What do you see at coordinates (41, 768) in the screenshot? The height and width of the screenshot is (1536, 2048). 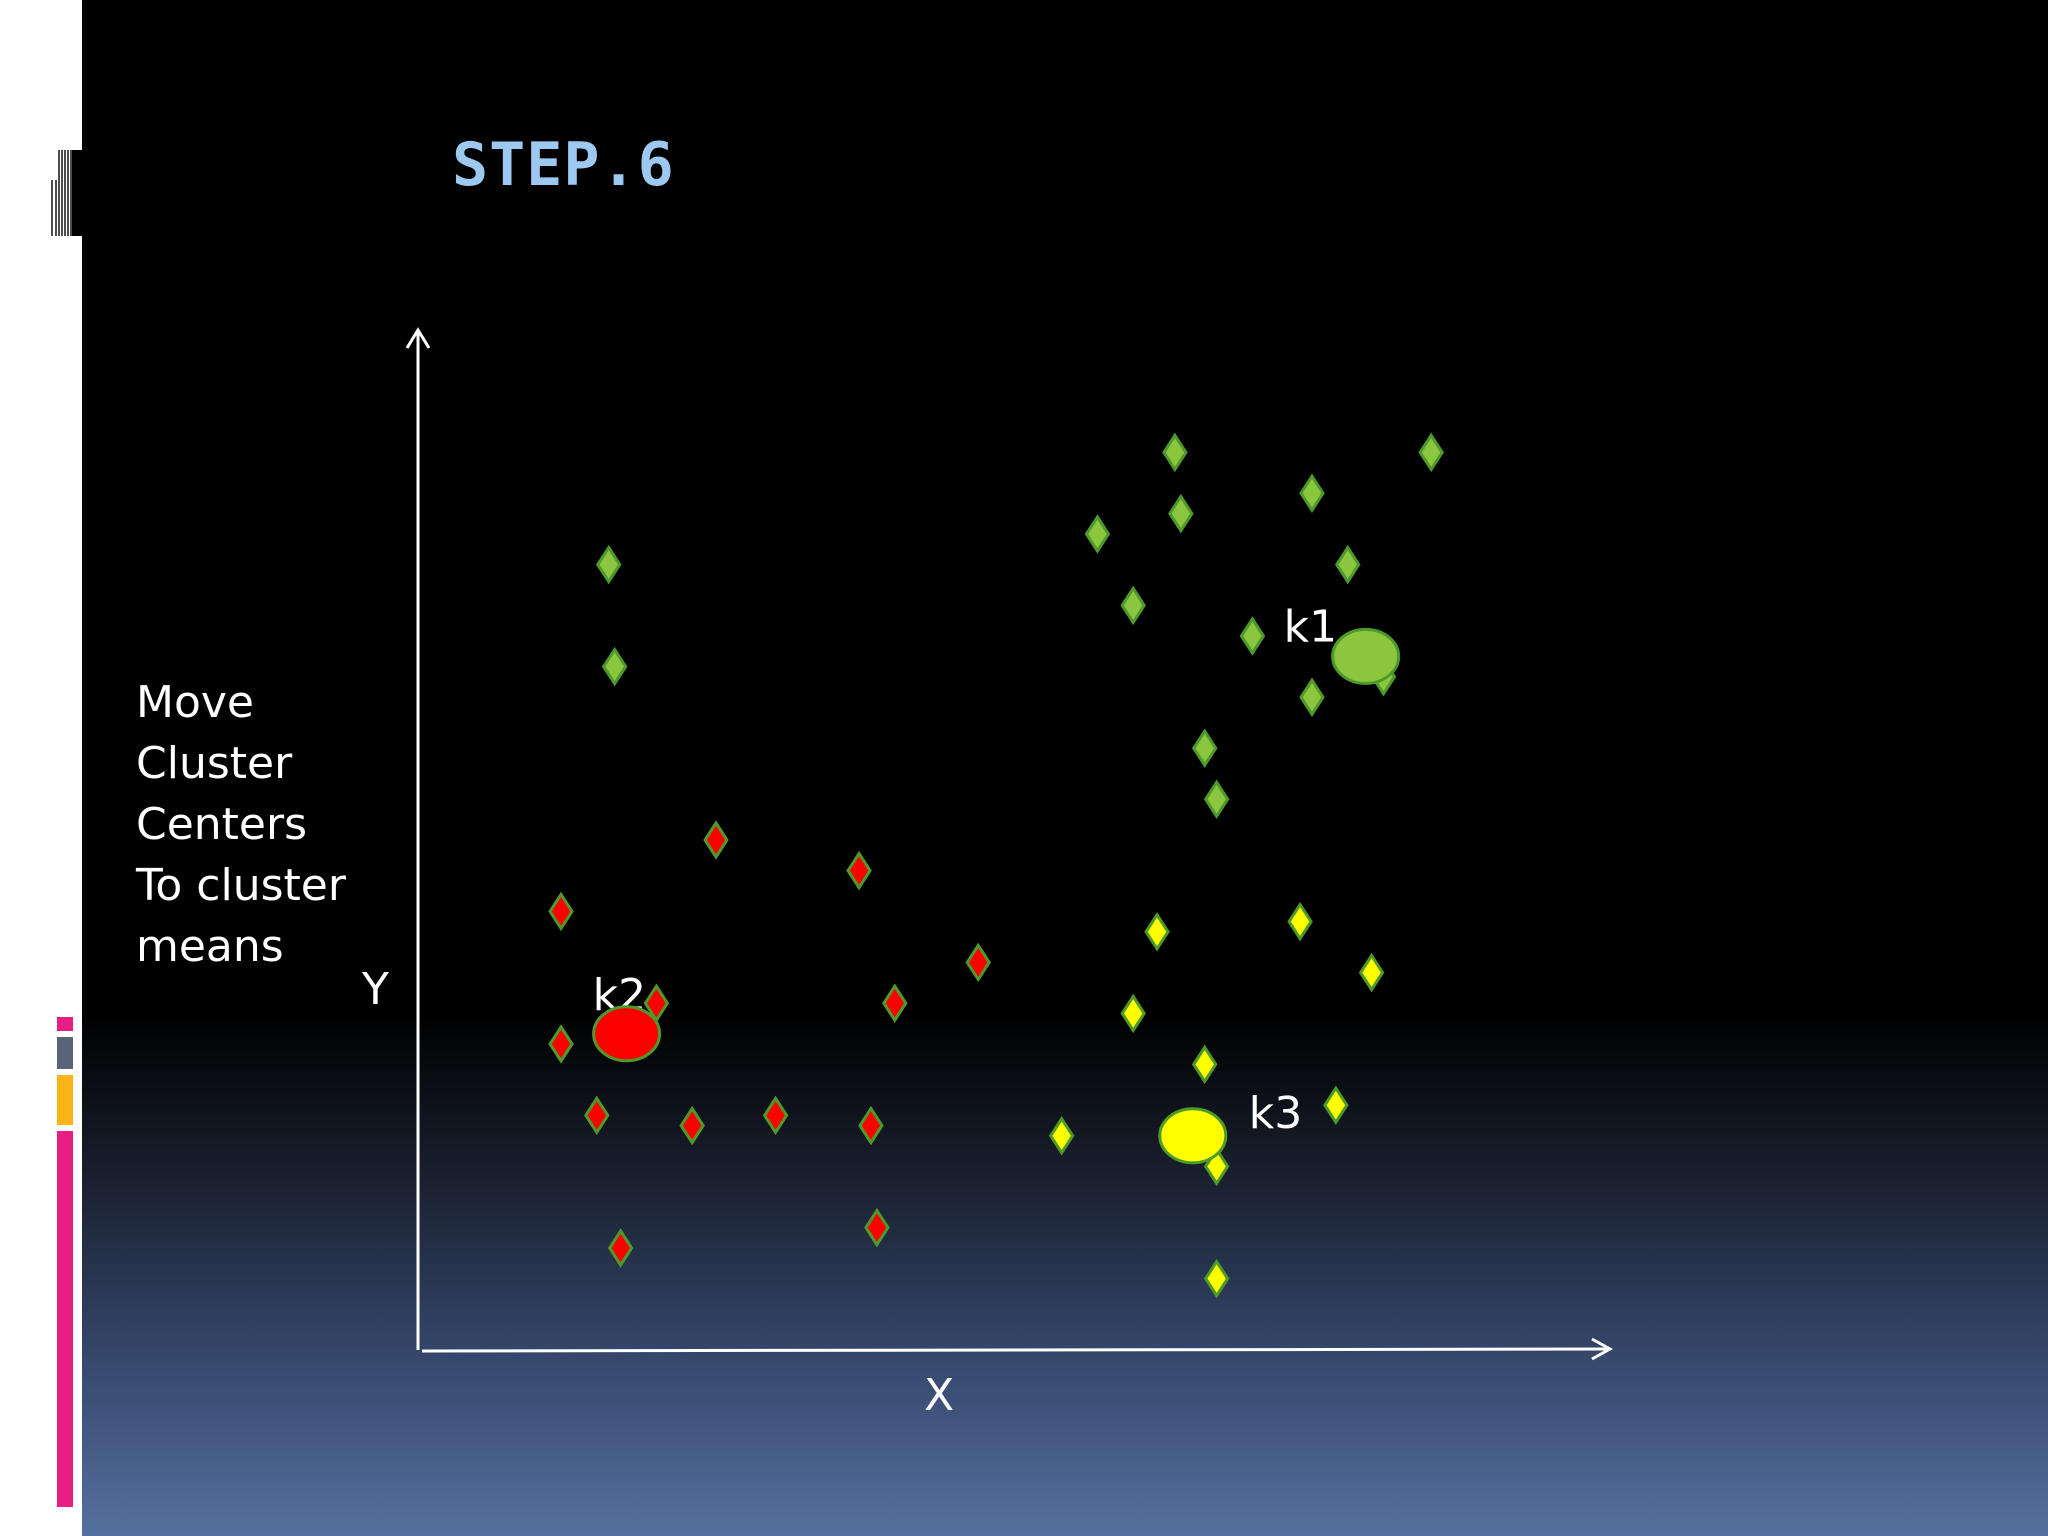 I see `left-decoration-strip` at bounding box center [41, 768].